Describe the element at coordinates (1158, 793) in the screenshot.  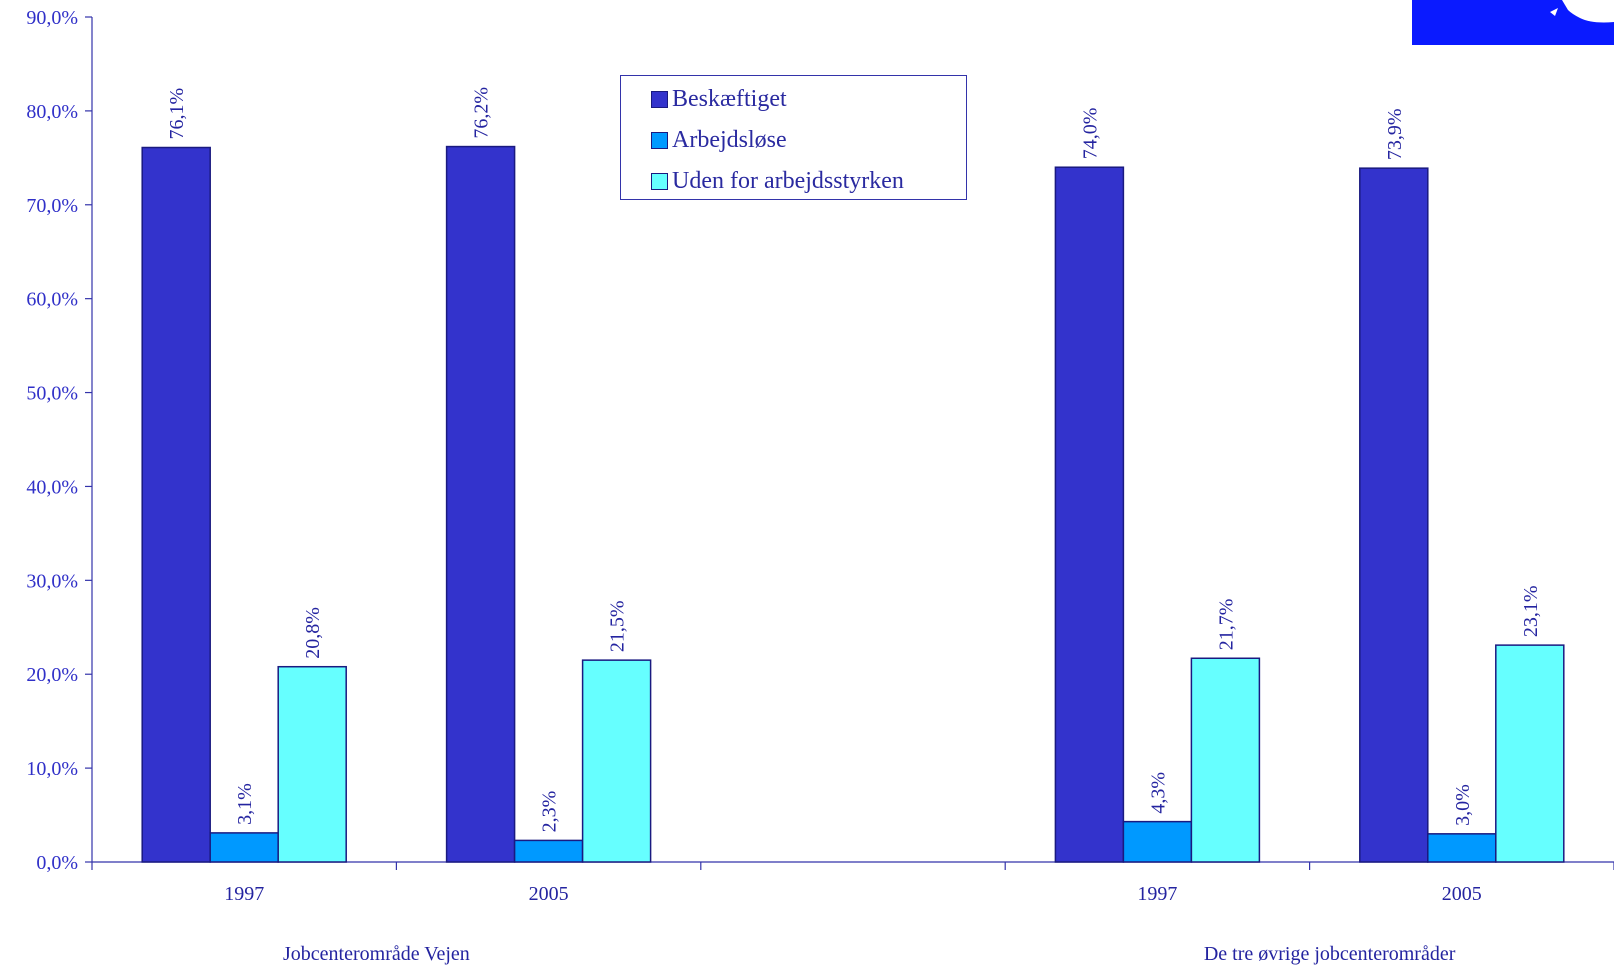
I see `data-label: 4,3%` at that location.